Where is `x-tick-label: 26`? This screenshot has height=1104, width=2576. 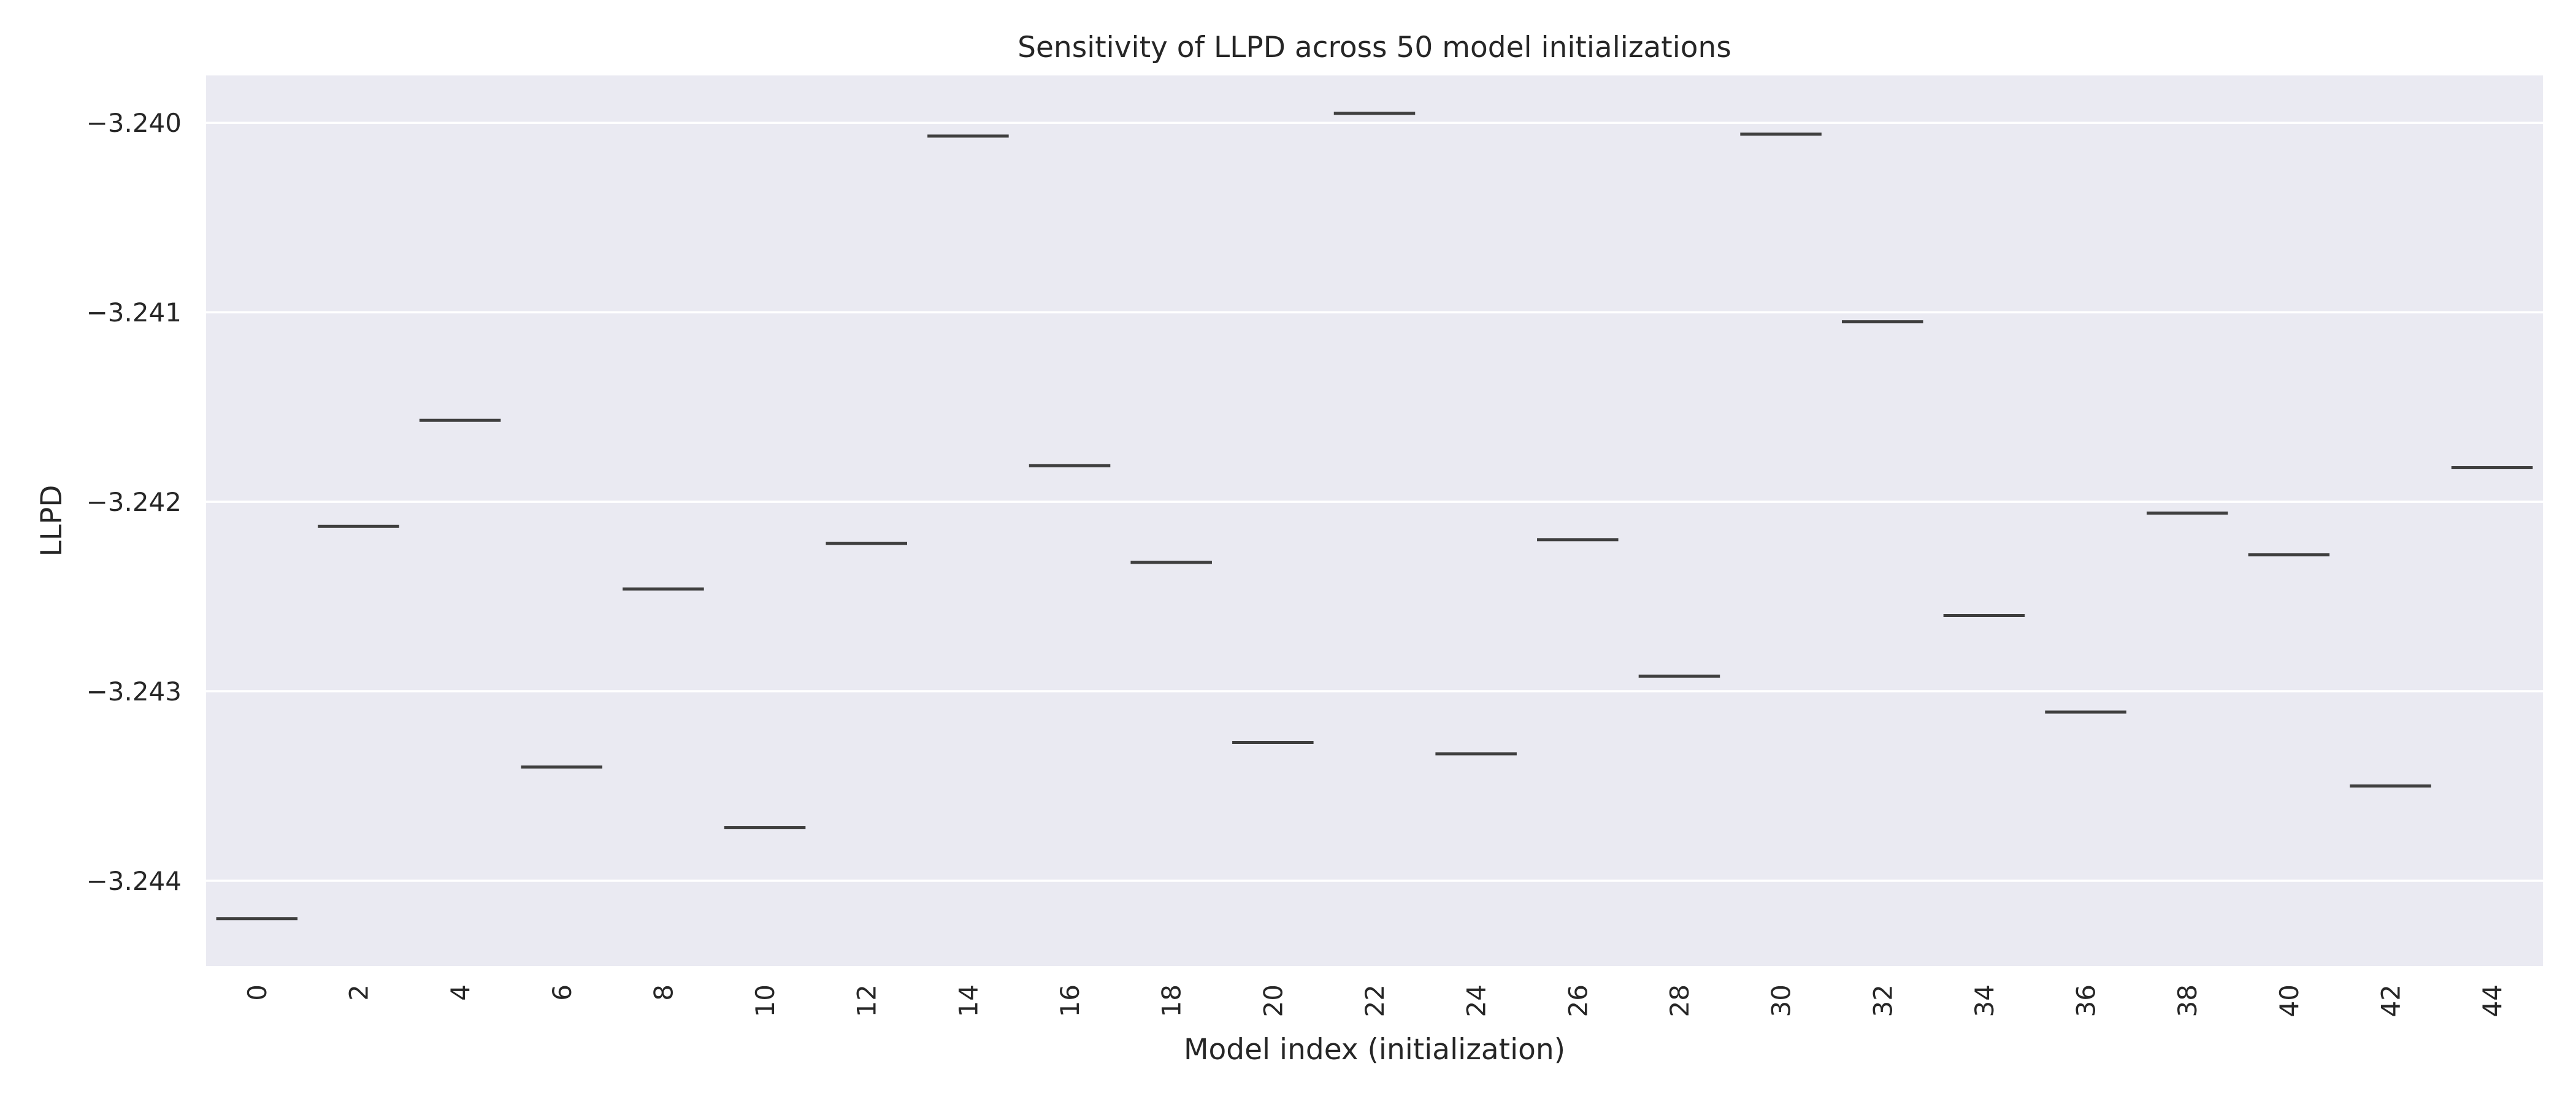 x-tick-label: 26 is located at coordinates (1578, 1000).